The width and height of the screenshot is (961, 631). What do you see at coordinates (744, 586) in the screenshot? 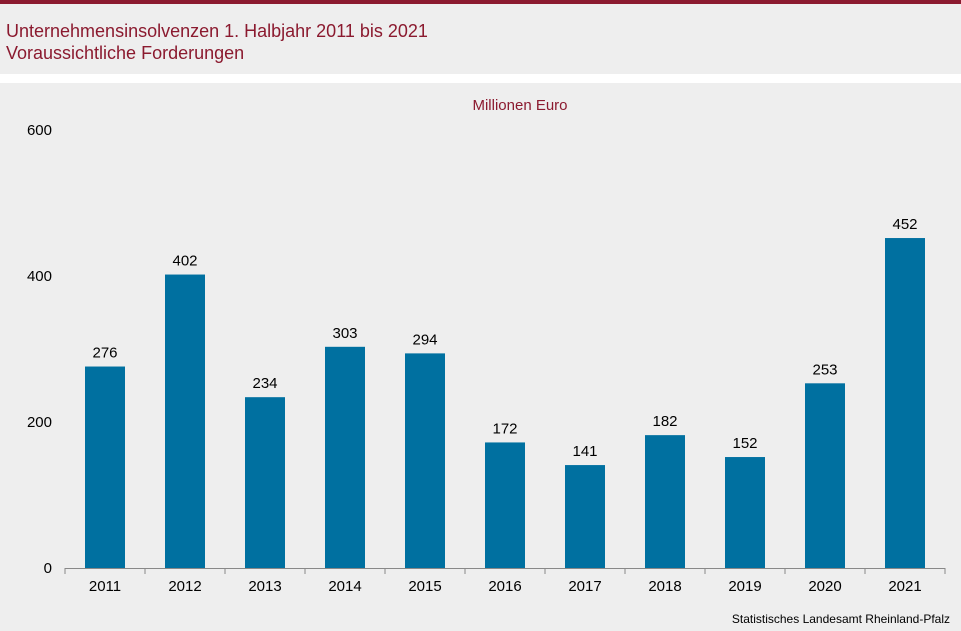
I see `x-tick-label: 2019` at bounding box center [744, 586].